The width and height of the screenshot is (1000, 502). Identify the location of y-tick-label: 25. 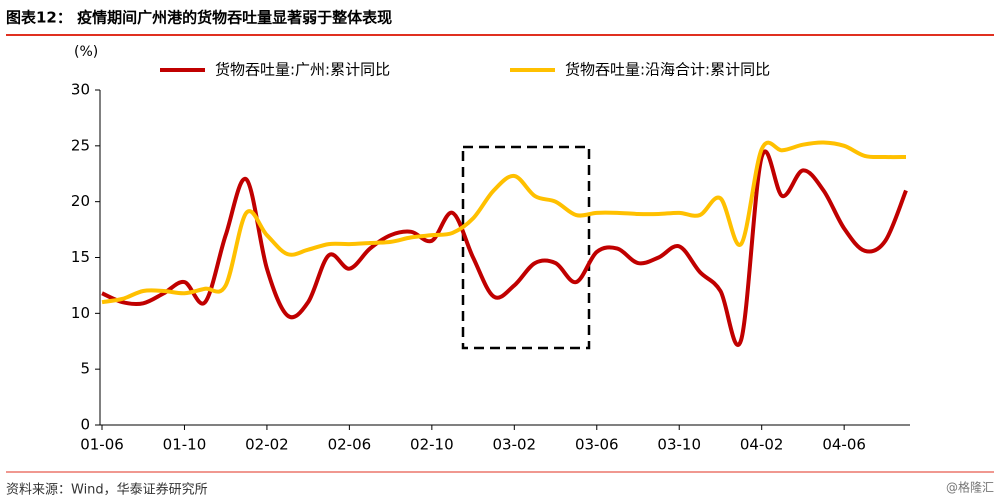
(80, 145).